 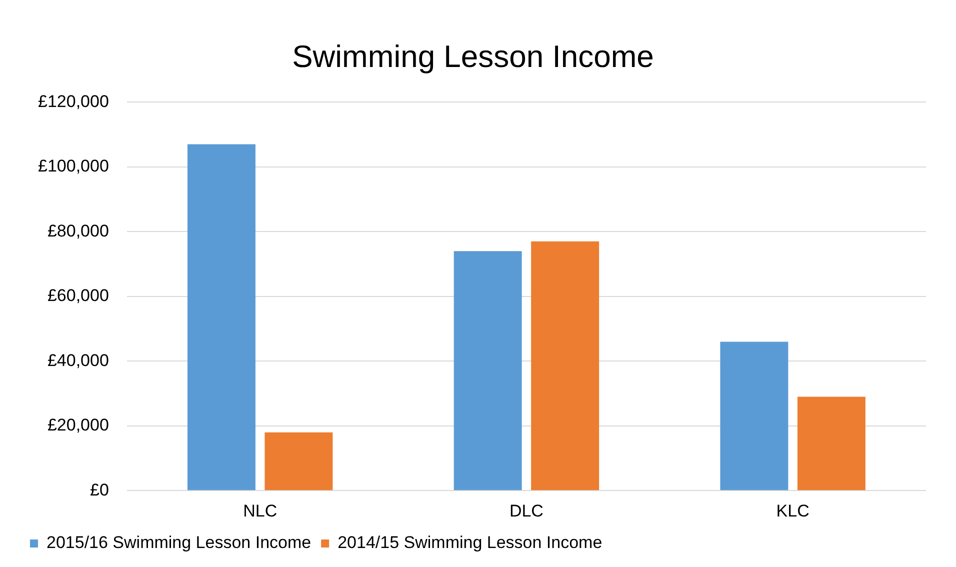 I want to click on legend-label: 2014/15 Swimming Lesson Income, so click(x=470, y=542).